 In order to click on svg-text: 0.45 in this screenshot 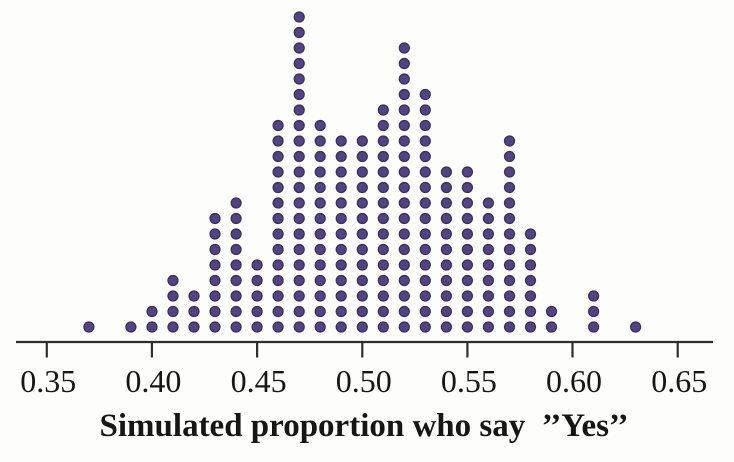, I will do `click(259, 381)`.